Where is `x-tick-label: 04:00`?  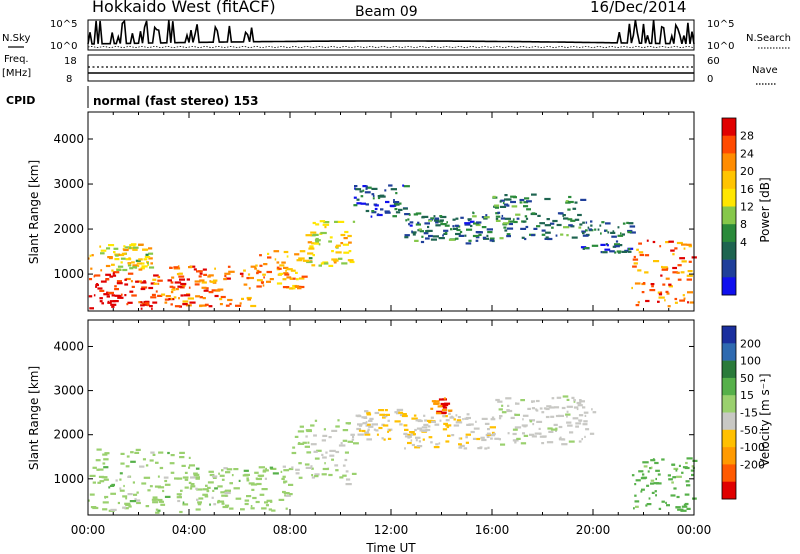 x-tick-label: 04:00 is located at coordinates (189, 530).